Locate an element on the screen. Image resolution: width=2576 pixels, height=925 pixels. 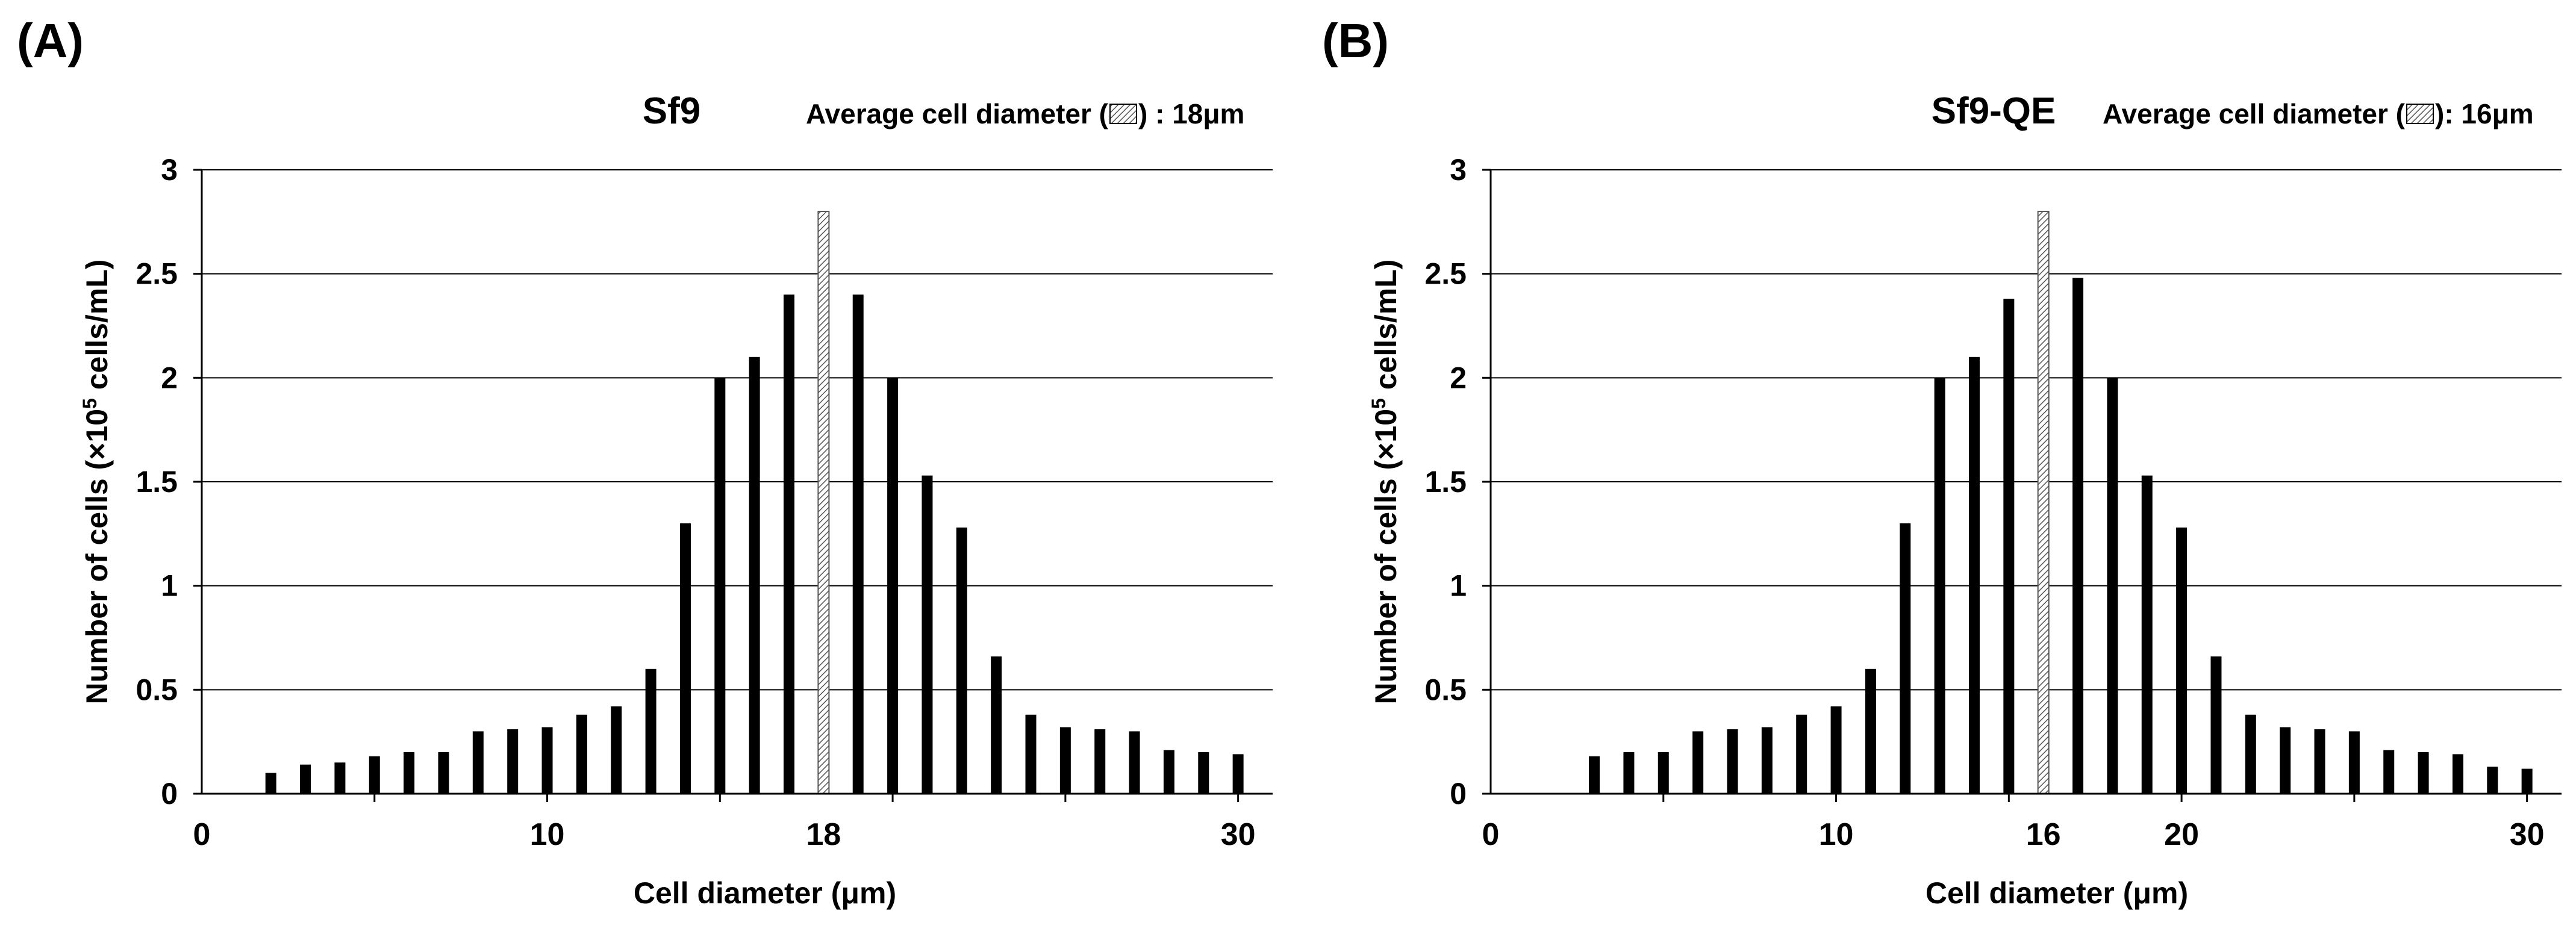
chart-subtitle-suffix: ) : 18μm is located at coordinates (1191, 113).